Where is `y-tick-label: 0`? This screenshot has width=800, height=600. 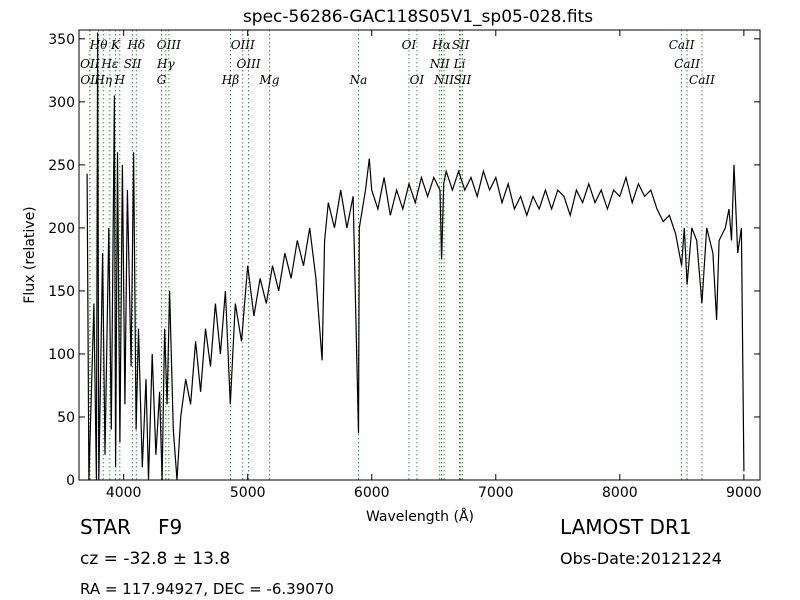
y-tick-label: 0 is located at coordinates (70, 481).